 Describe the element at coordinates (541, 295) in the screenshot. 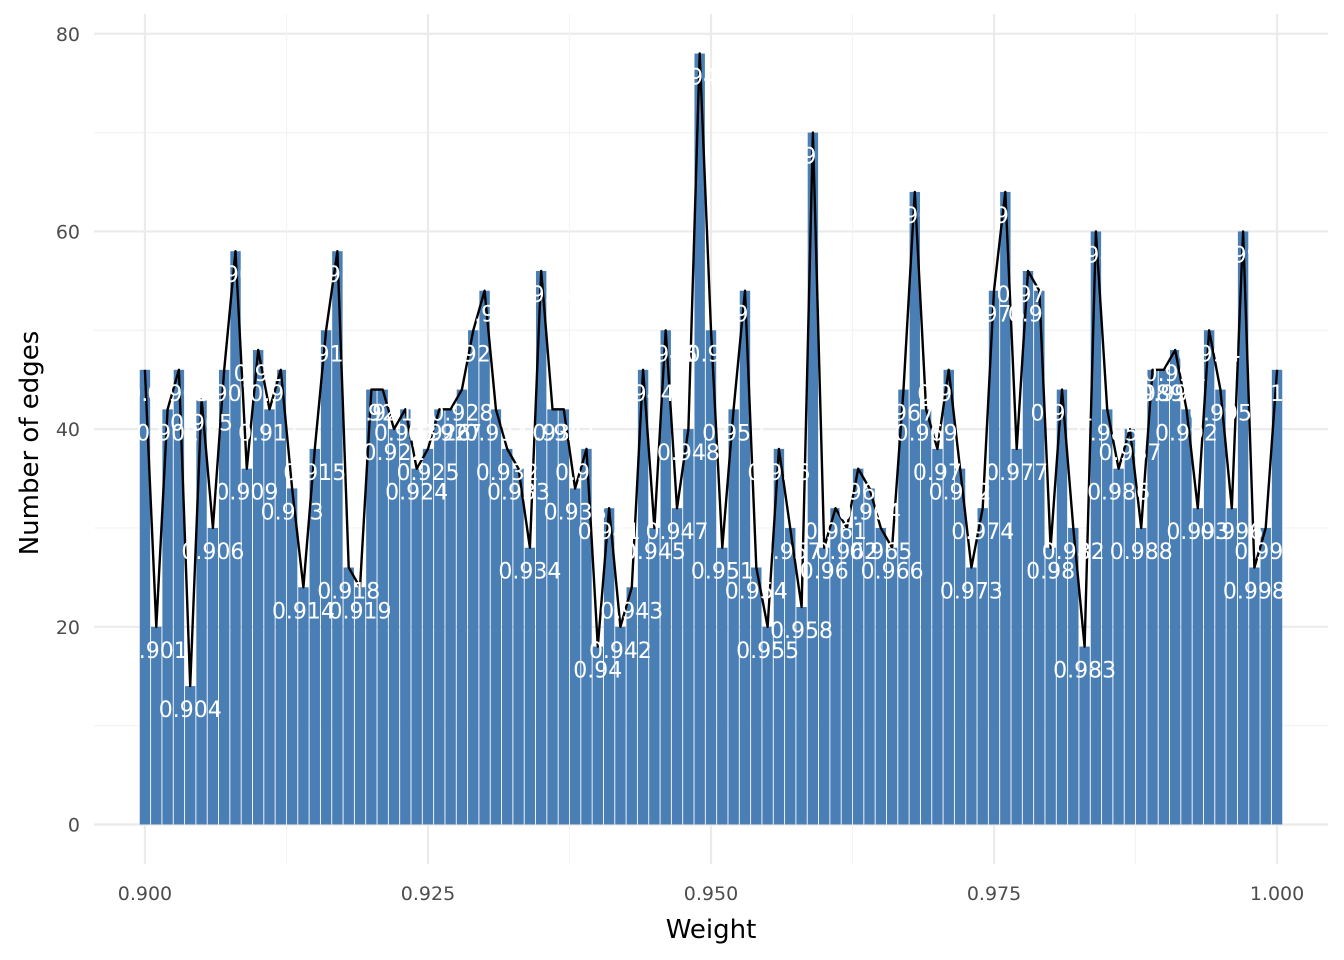

I see `bar-data-label: 0.935` at that location.